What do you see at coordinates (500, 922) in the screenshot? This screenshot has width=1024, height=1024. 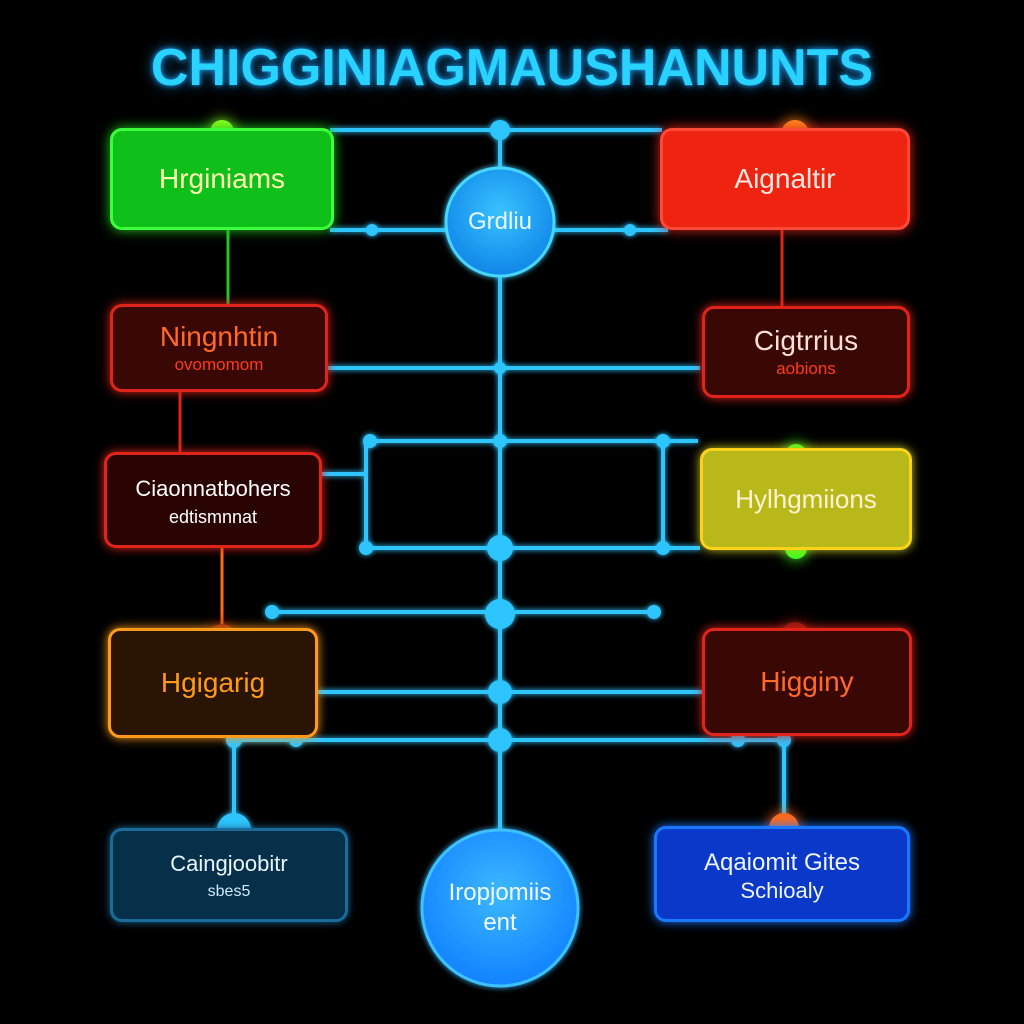 I see `bottom-hub-label-2: ent` at bounding box center [500, 922].